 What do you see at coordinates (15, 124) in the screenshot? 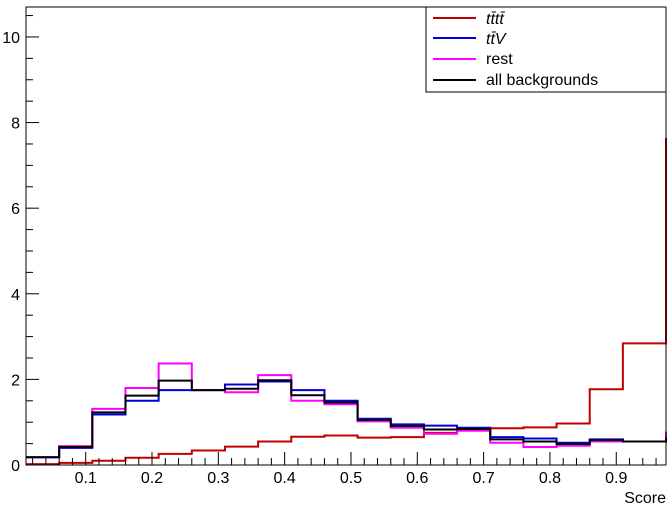
I see `y-tick-label: 8` at bounding box center [15, 124].